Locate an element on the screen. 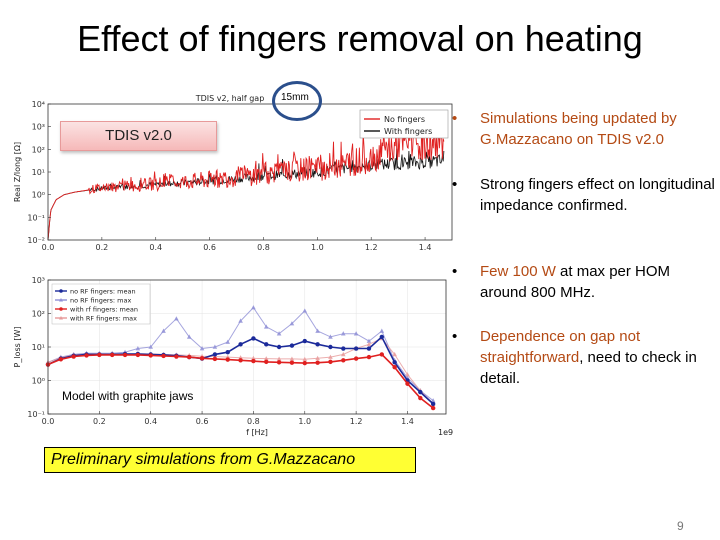 This screenshot has height=540, width=720. power-loss-legend-box is located at coordinates (101, 304).